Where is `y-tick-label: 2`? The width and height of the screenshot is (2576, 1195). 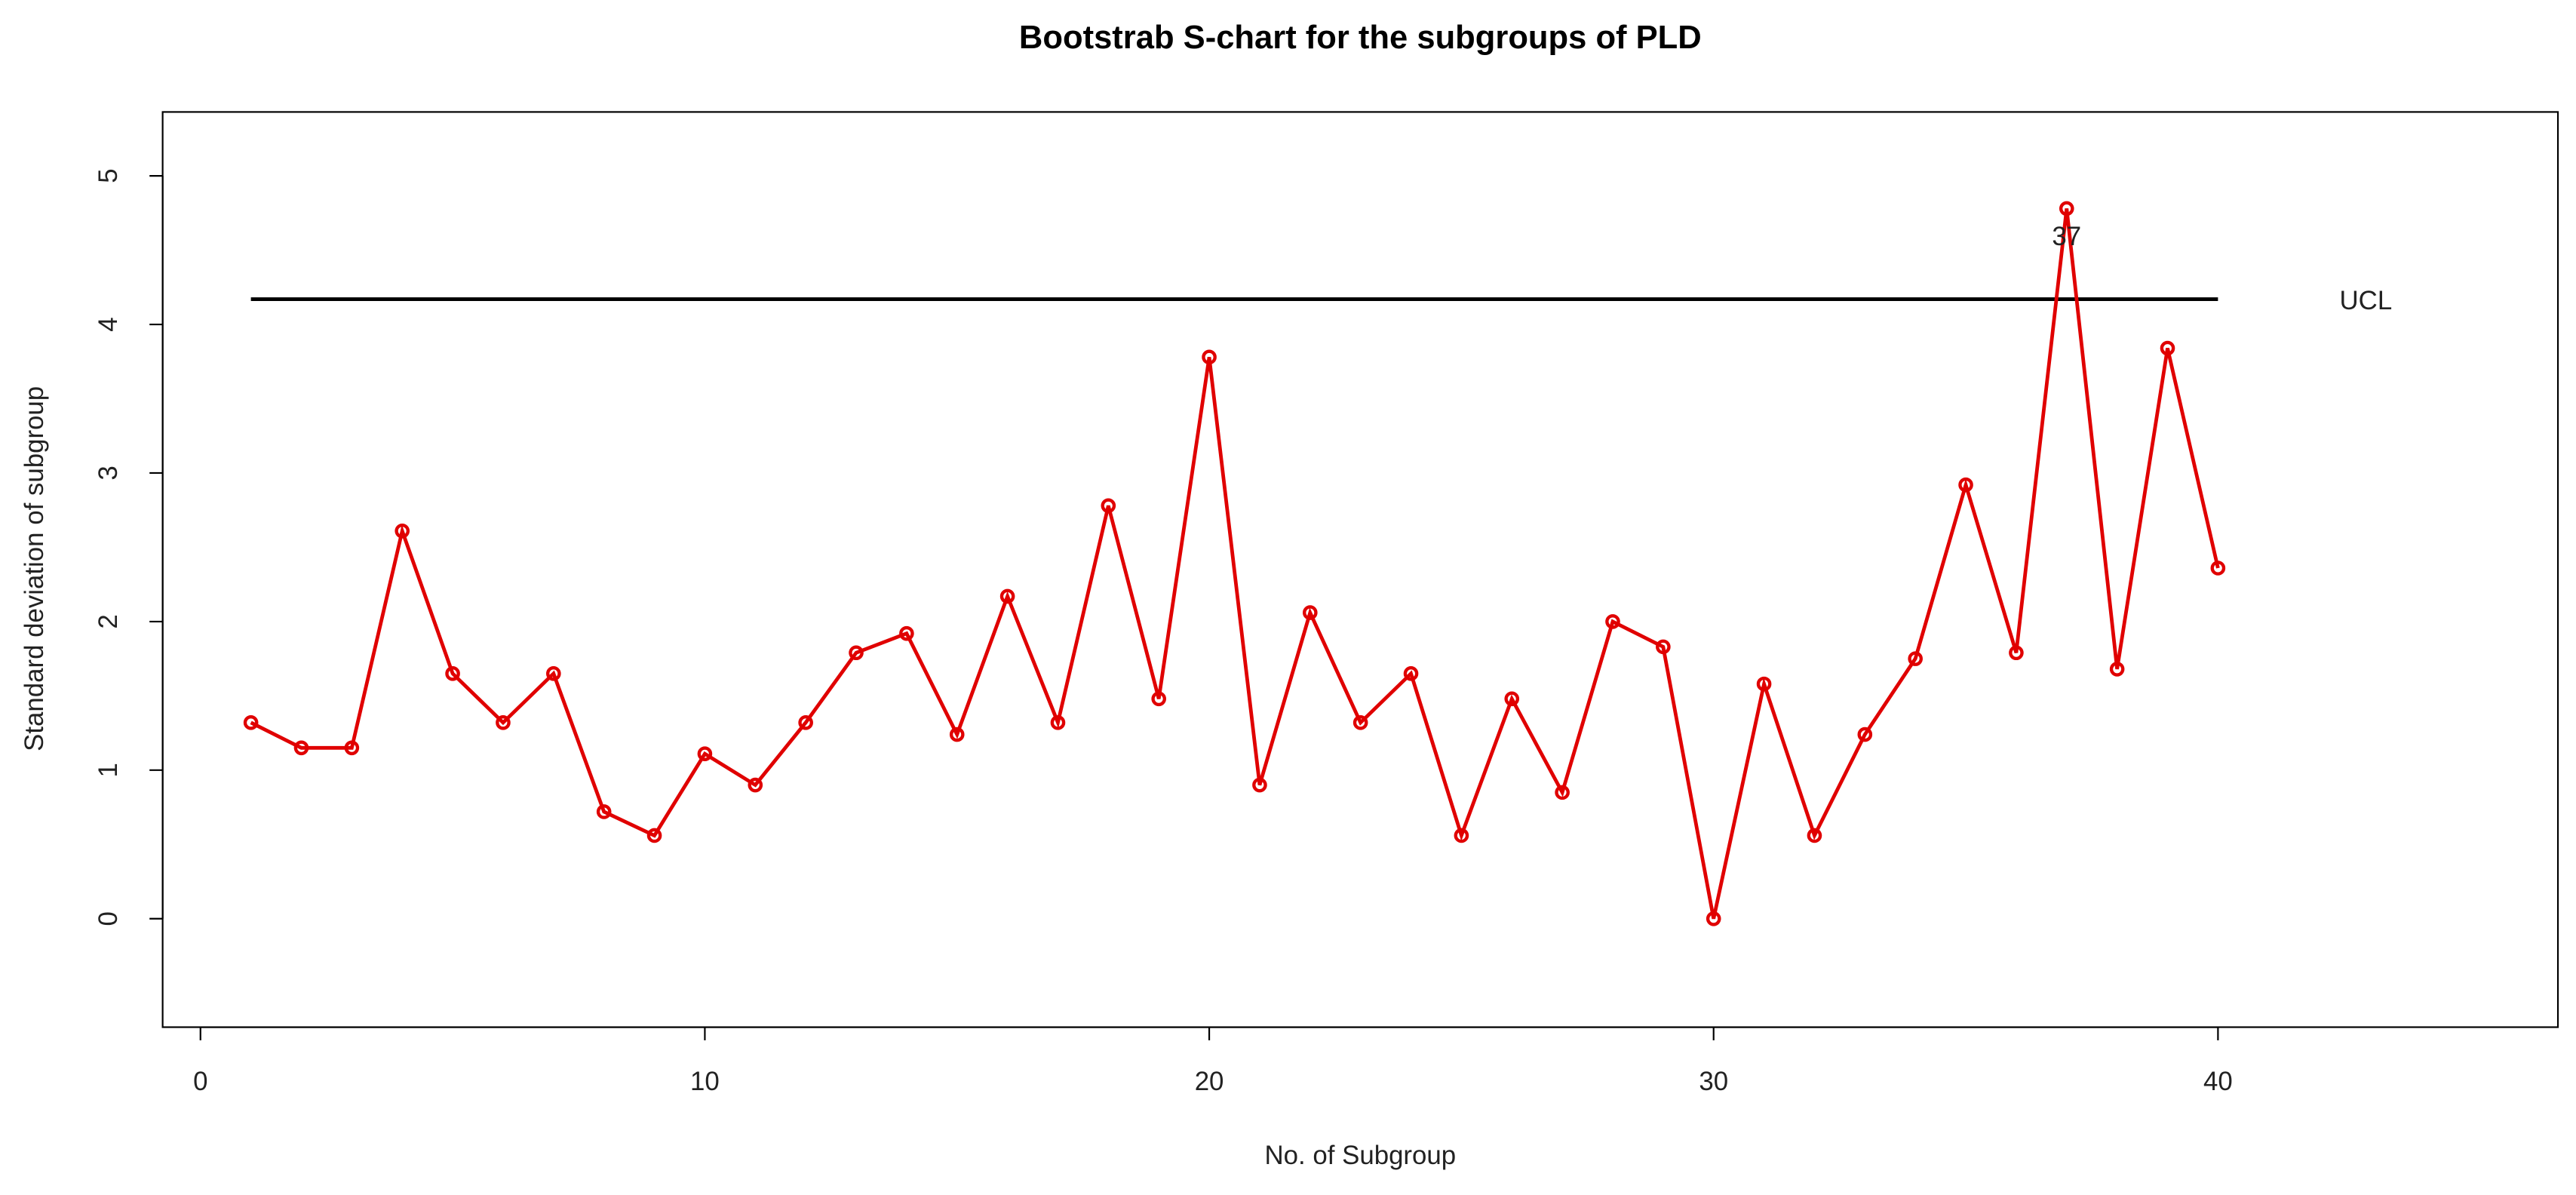
y-tick-label: 2 is located at coordinates (108, 621).